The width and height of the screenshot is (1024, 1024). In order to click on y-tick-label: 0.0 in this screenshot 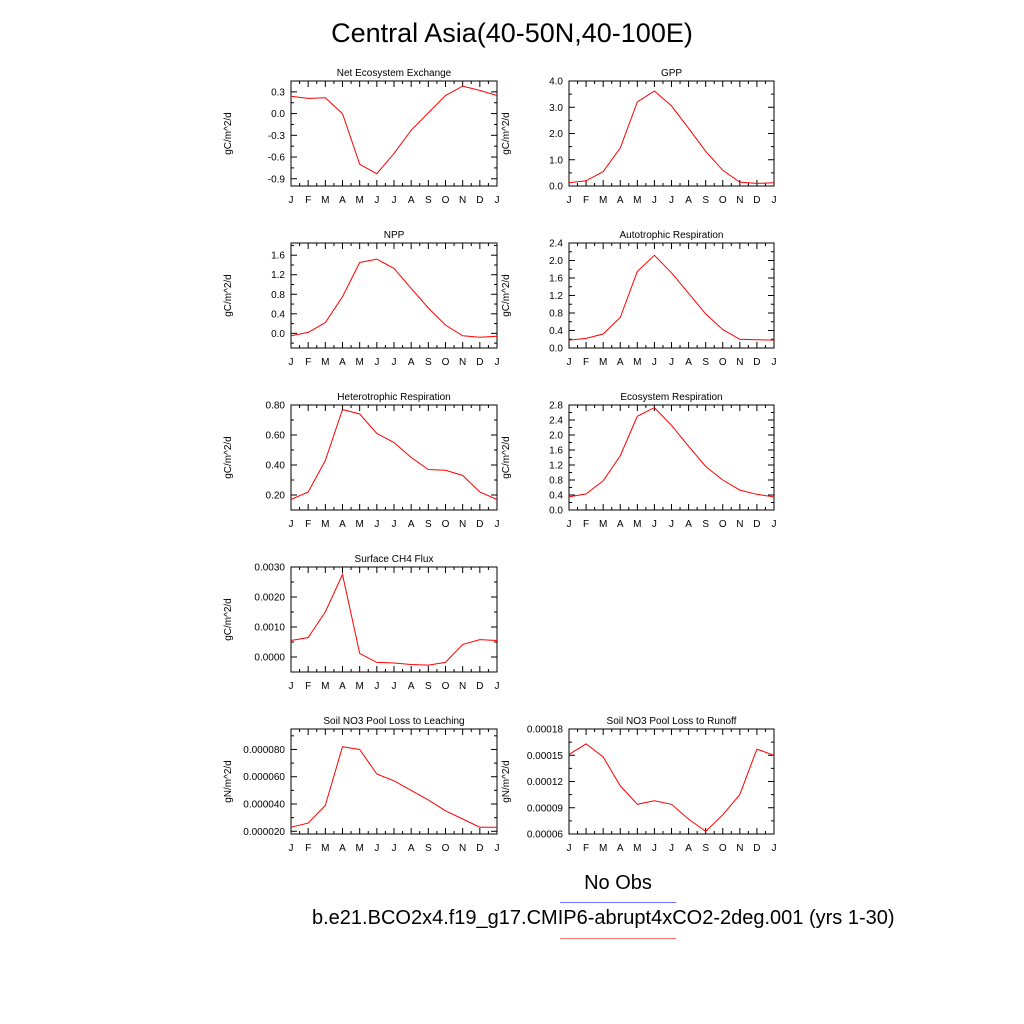, I will do `click(556, 511)`.